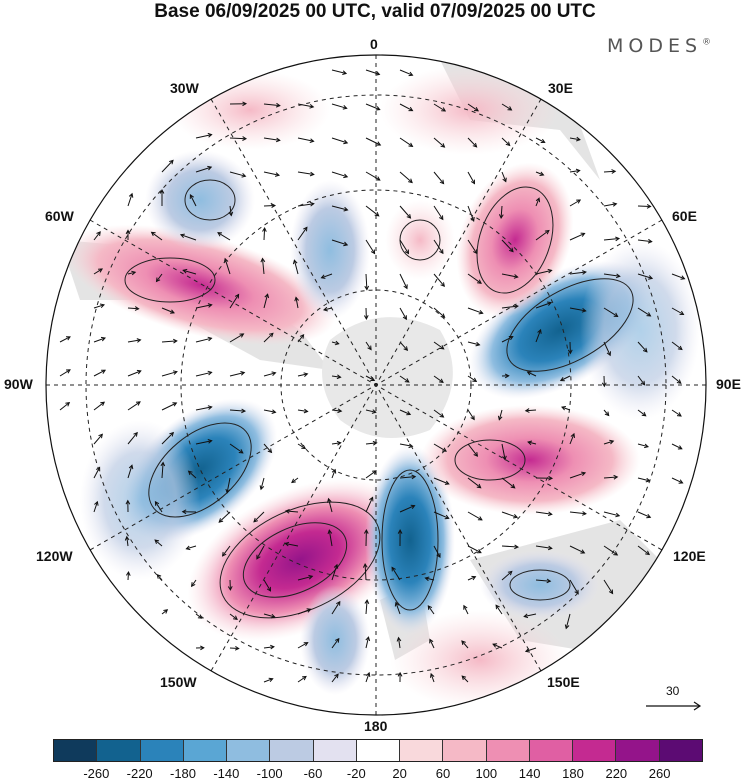 This screenshot has height=783, width=750. Describe the element at coordinates (356, 773) in the screenshot. I see `colorbar-tick-label: -20` at that location.